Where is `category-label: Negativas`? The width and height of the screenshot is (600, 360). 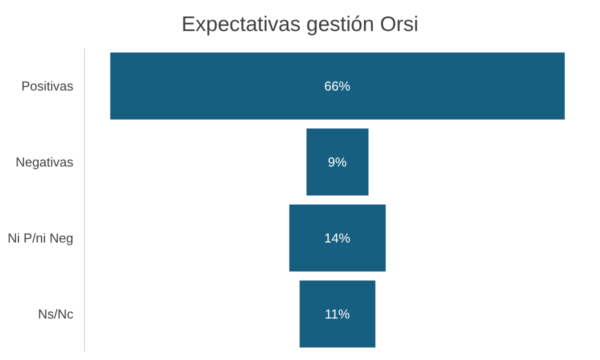
category-label: Negativas is located at coordinates (45, 162).